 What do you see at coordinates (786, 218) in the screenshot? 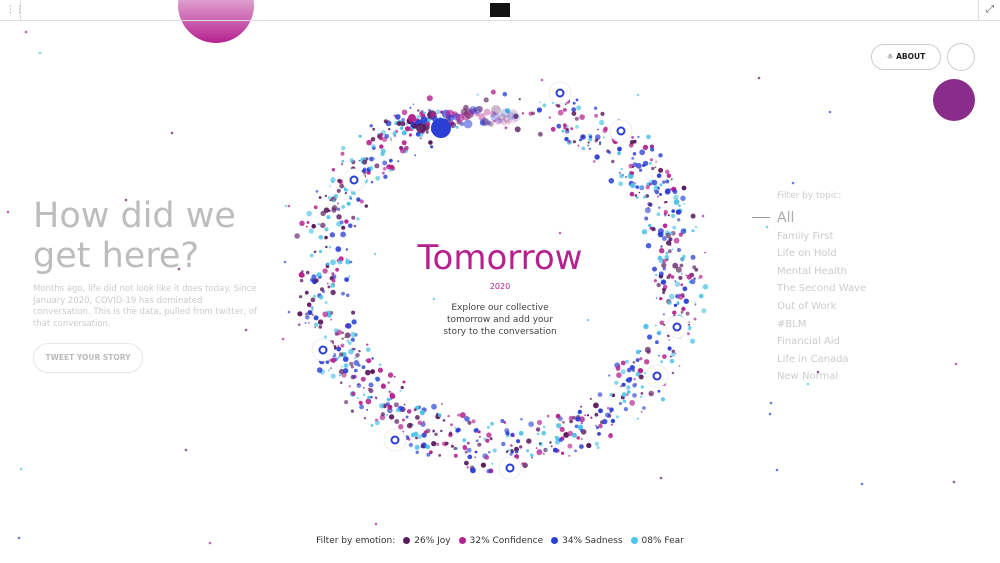
I see `topic: All` at bounding box center [786, 218].